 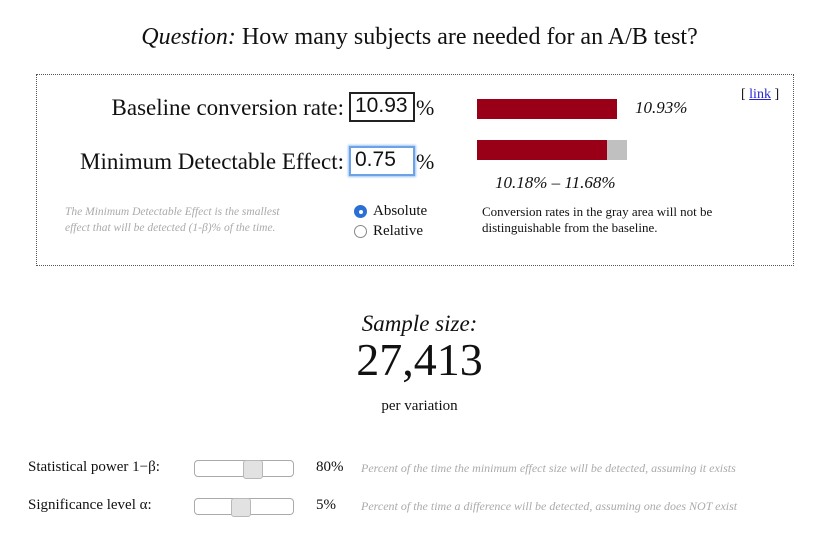 What do you see at coordinates (425, 161) in the screenshot?
I see `mde-unit: %` at bounding box center [425, 161].